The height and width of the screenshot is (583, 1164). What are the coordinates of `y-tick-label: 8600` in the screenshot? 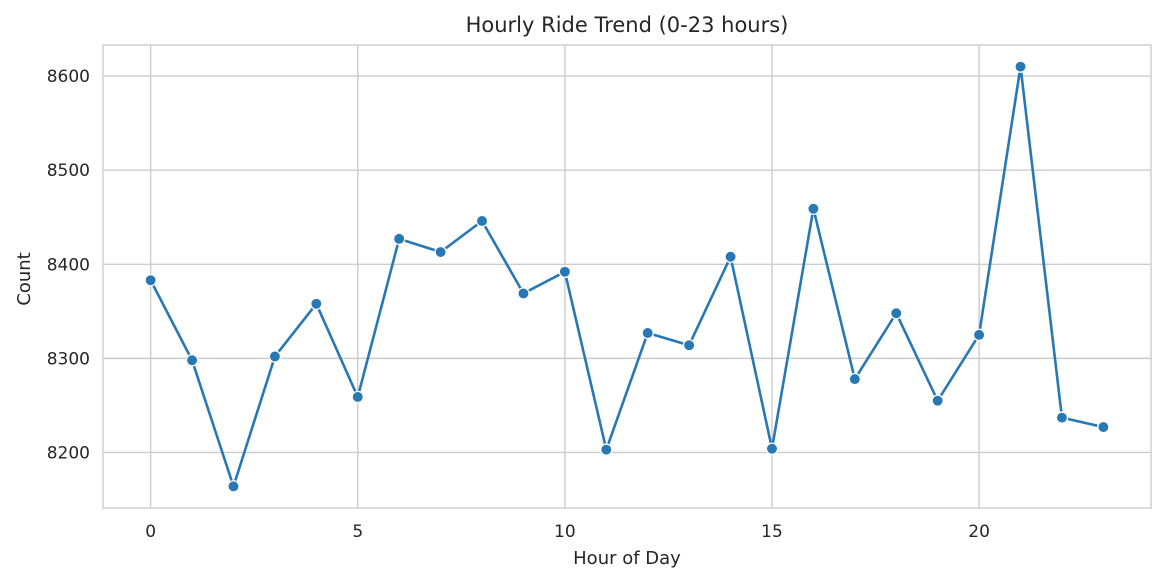 It's located at (68, 77).